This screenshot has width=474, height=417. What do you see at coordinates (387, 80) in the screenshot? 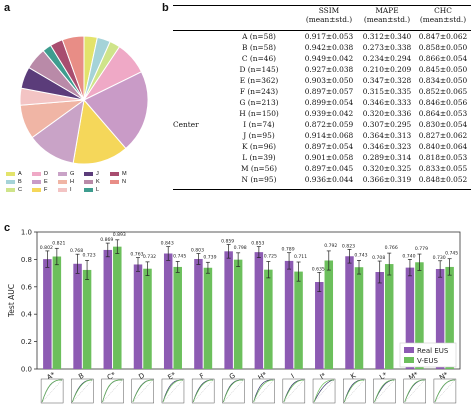
I see `row-mape: 0.347±0.328` at bounding box center [387, 80].